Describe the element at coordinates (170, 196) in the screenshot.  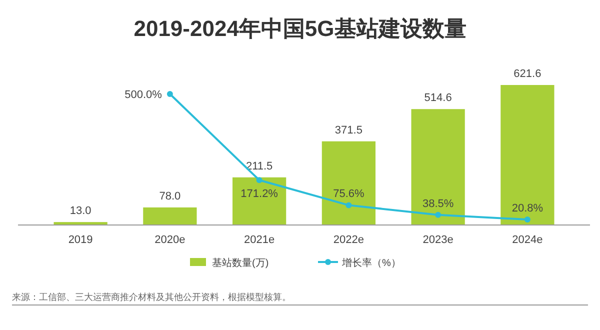
I see `data-label: 78.0` at that location.